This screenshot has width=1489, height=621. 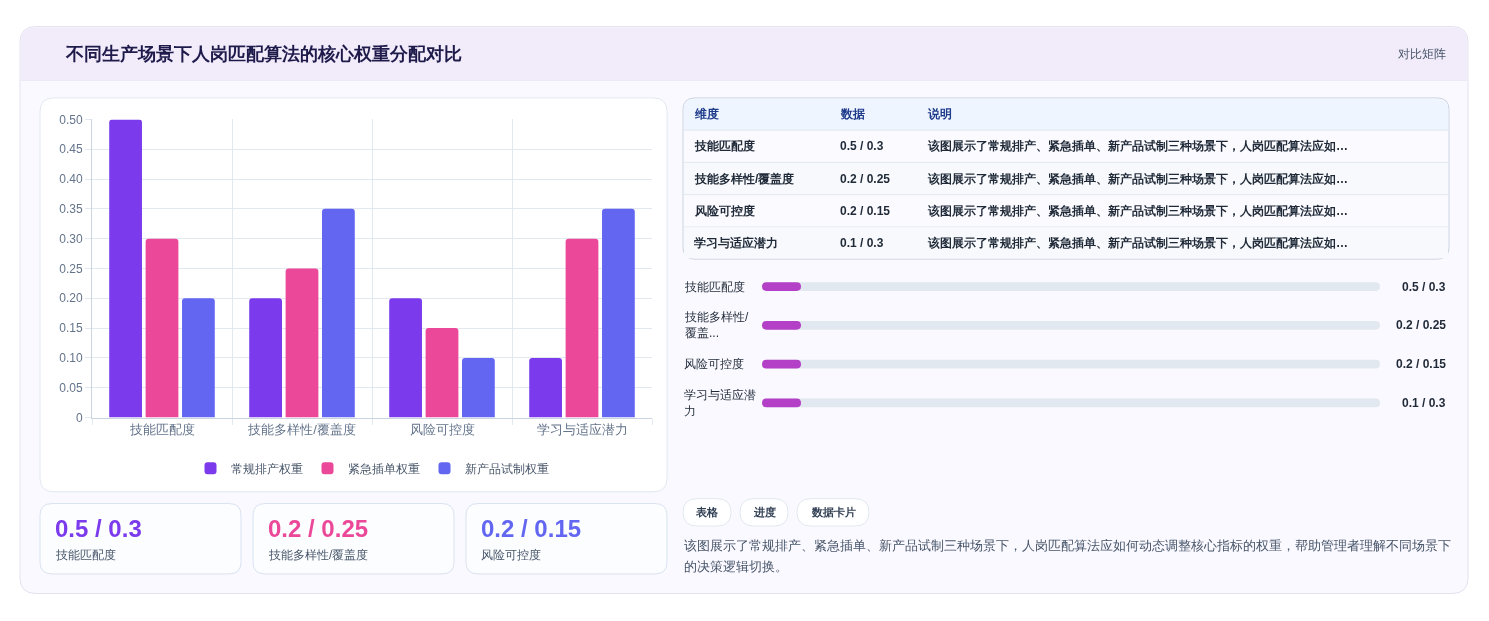 What do you see at coordinates (263, 54) in the screenshot?
I see `chart-title: 不同生产场景下人岗匹配算法的核心权重分配对比` at bounding box center [263, 54].